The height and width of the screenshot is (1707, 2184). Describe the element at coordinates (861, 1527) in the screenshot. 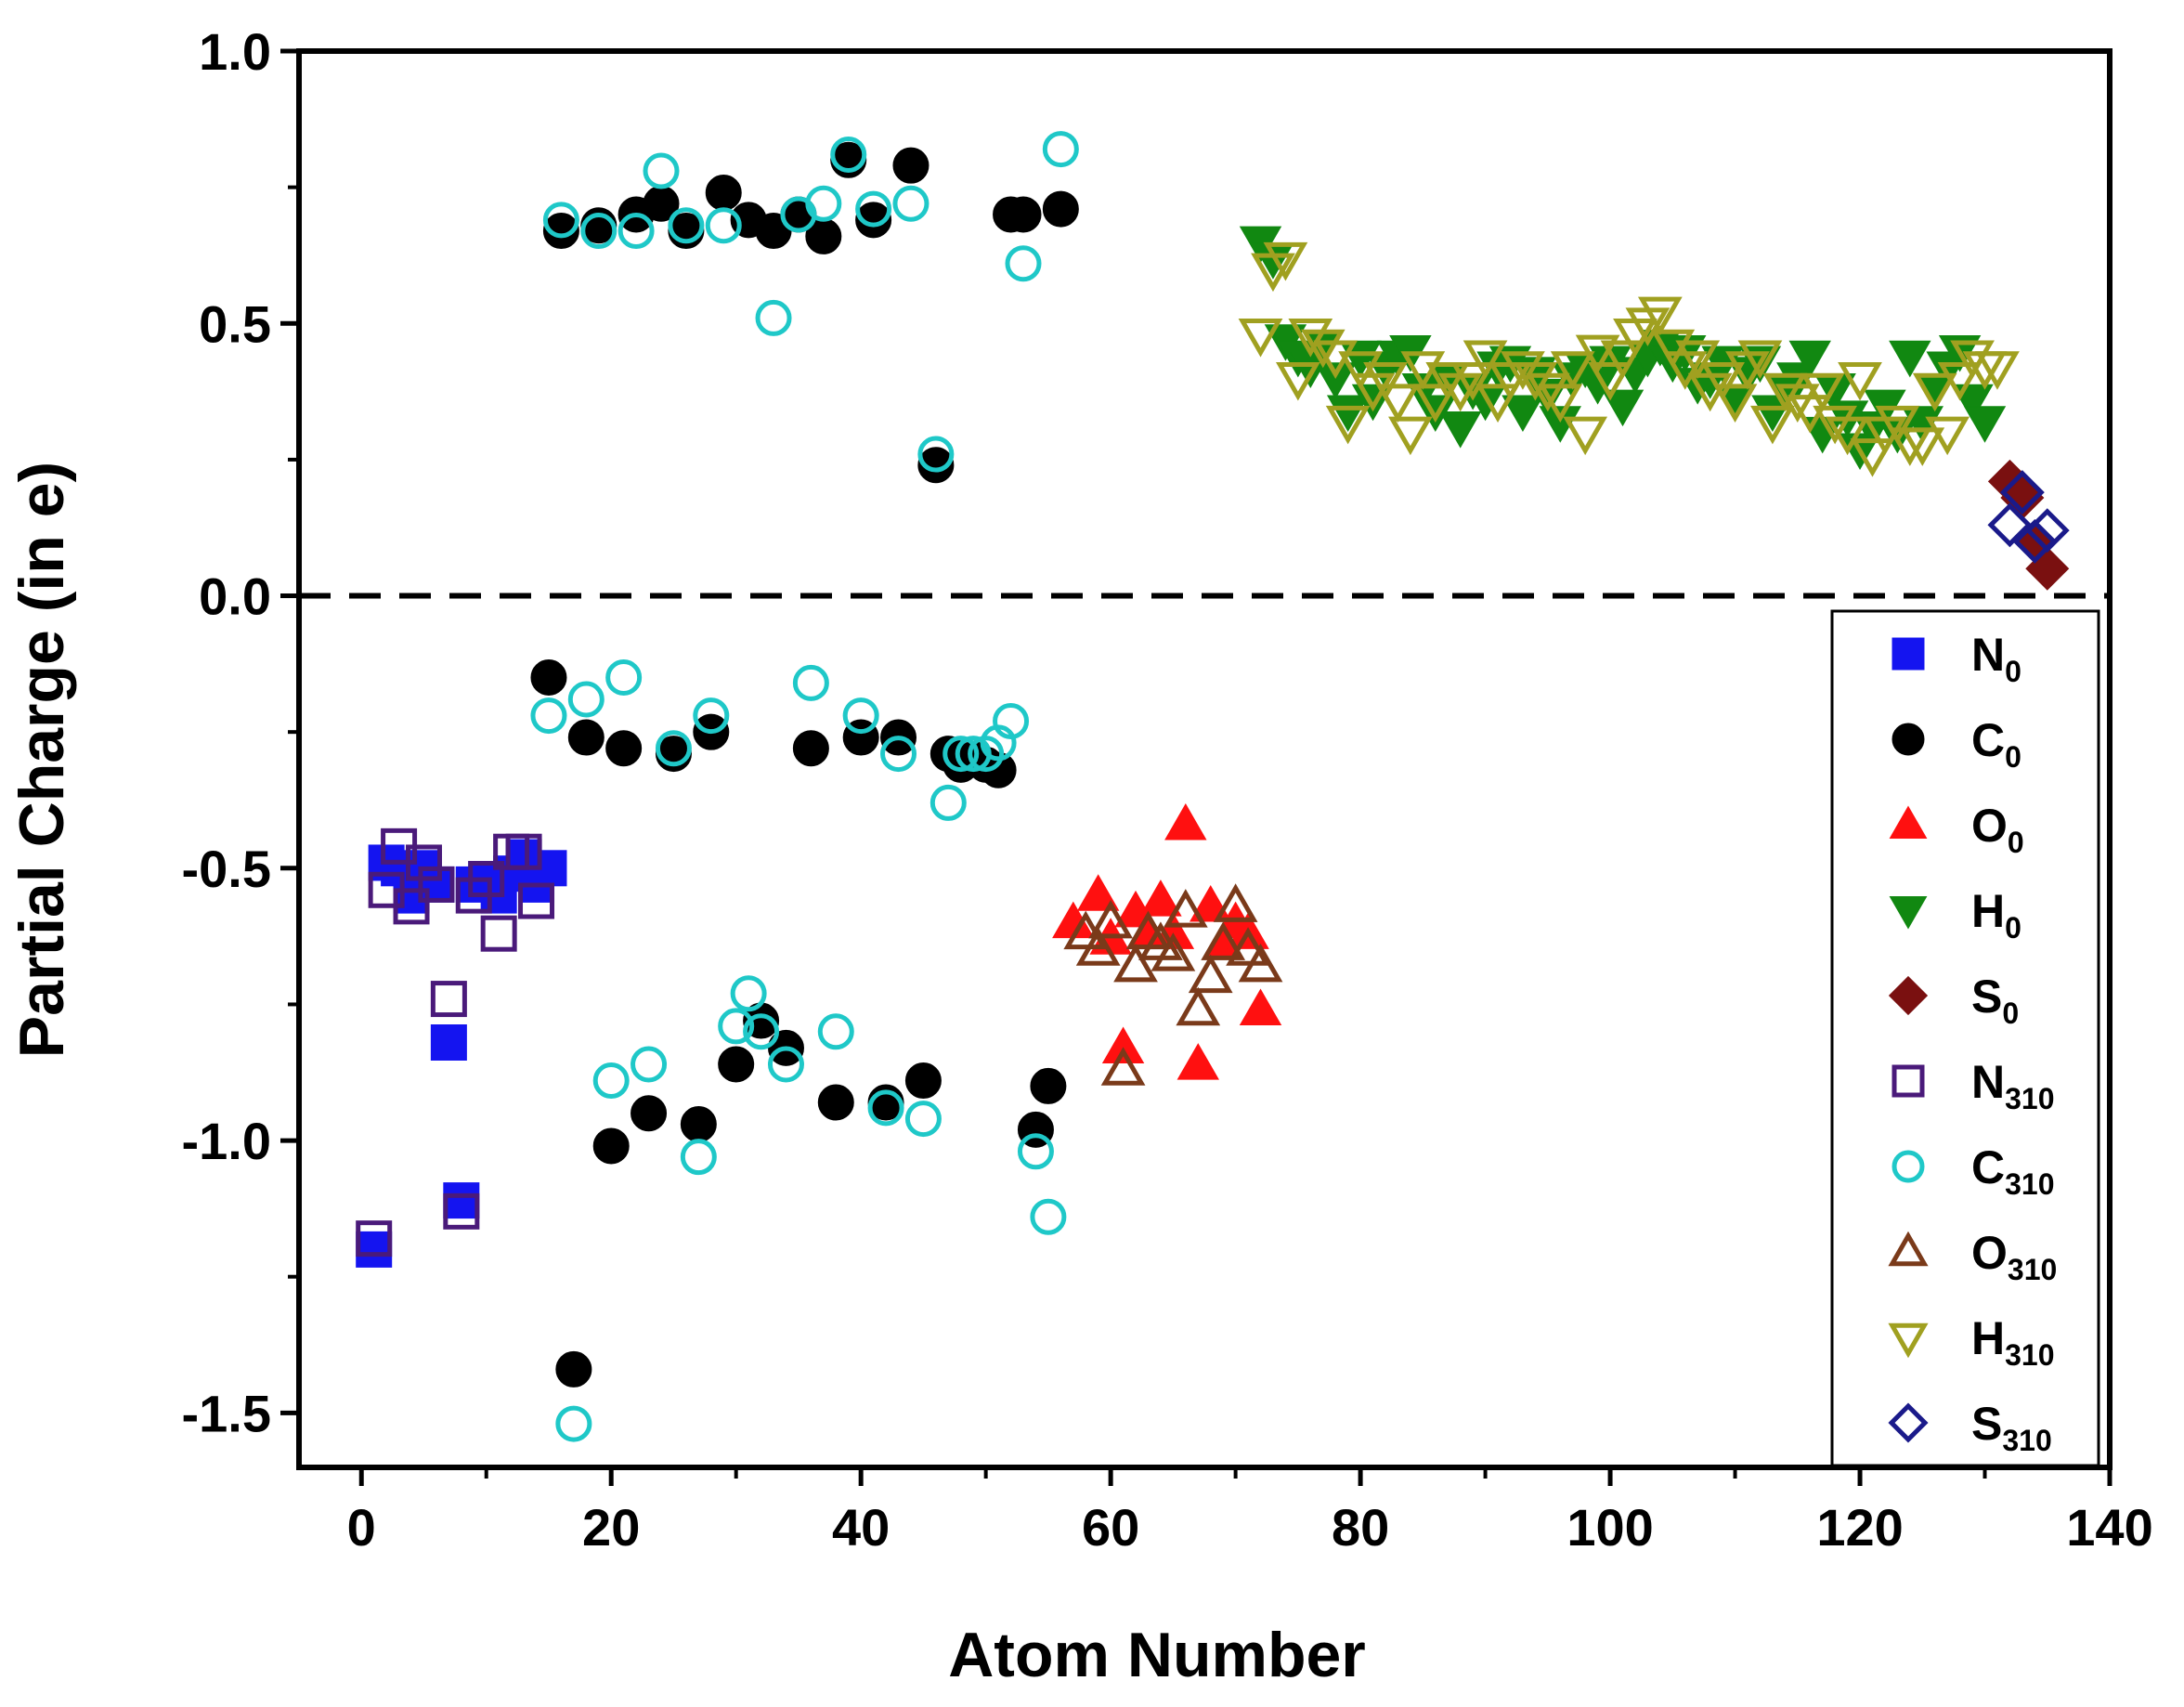

I see `x-tick-label: 40` at that location.